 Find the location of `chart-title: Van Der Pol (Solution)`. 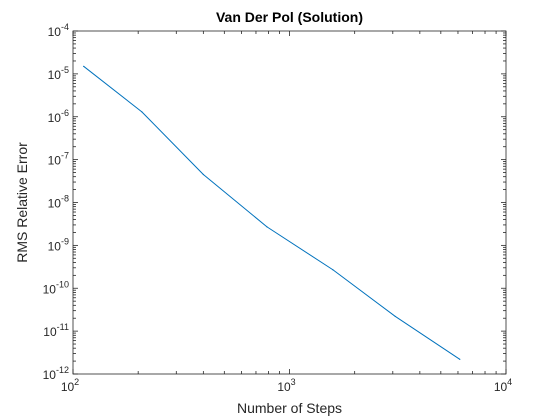

chart-title: Van Der Pol (Solution) is located at coordinates (289, 17).